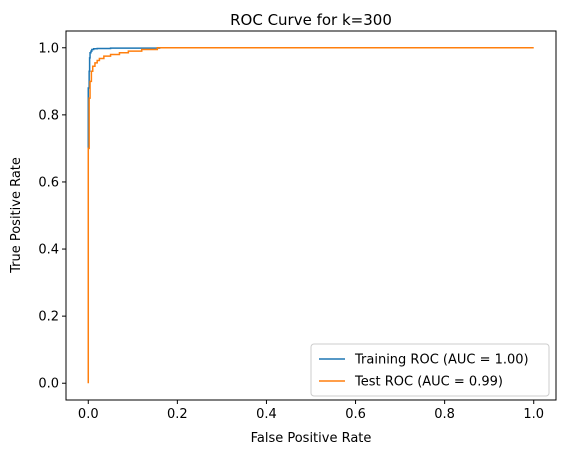 The image size is (567, 455). Describe the element at coordinates (16, 215) in the screenshot. I see `y-axis-label: True Positive Rate` at that location.